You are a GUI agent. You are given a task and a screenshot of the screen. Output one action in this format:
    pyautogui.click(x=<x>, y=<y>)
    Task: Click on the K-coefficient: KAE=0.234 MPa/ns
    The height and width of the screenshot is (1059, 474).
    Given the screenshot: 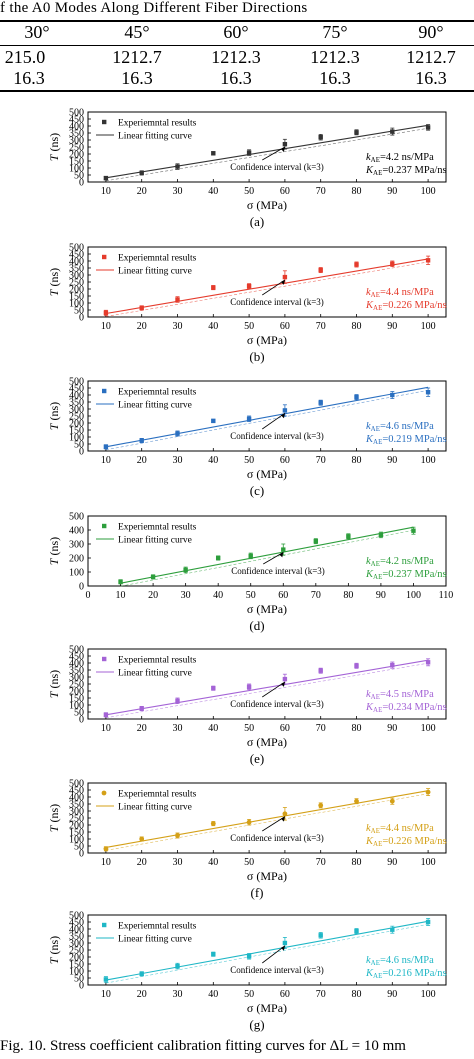 What is the action you would take?
    pyautogui.click(x=406, y=708)
    